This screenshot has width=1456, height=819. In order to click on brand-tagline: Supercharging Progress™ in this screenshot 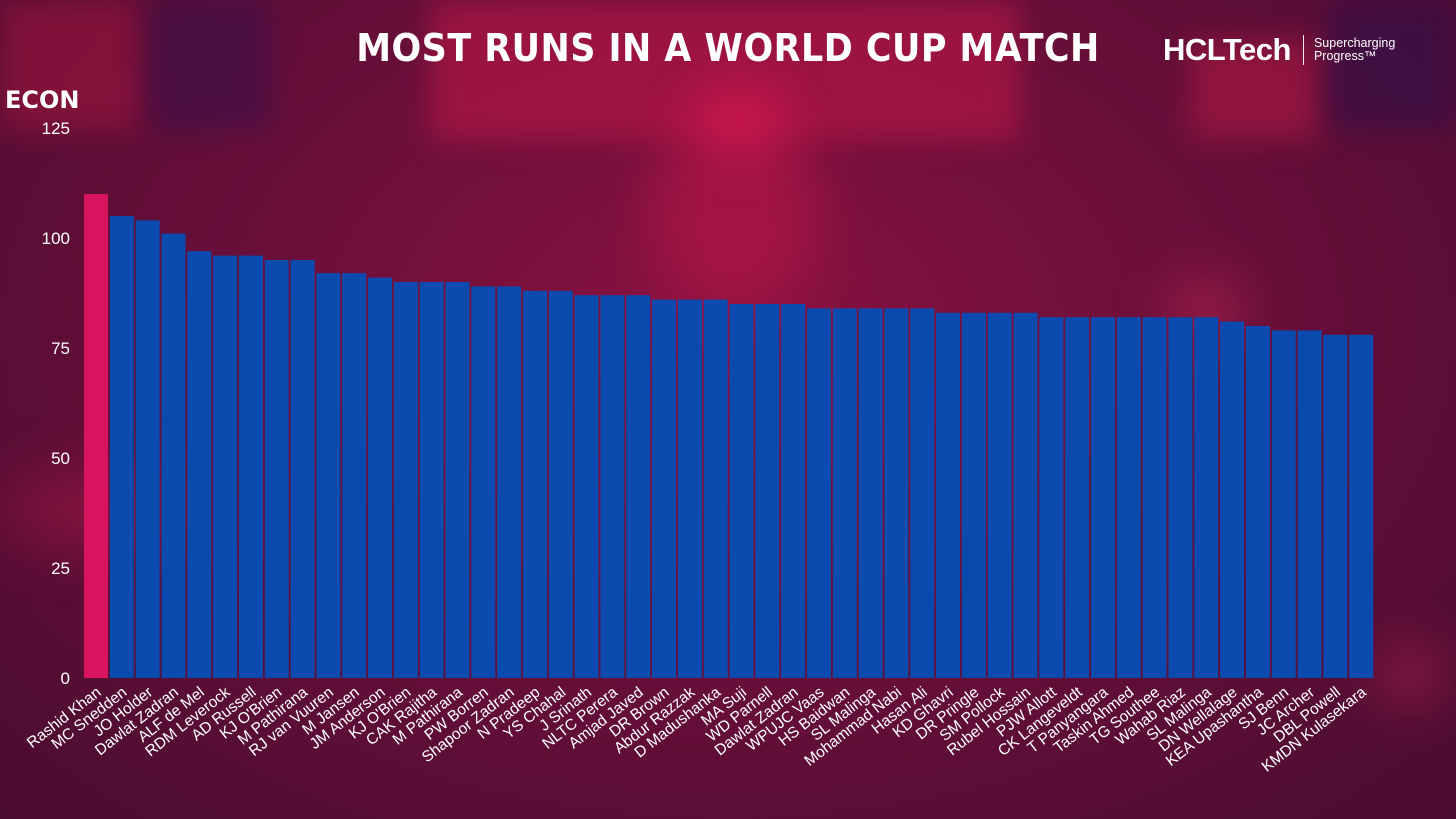, I will do `click(1354, 50)`.